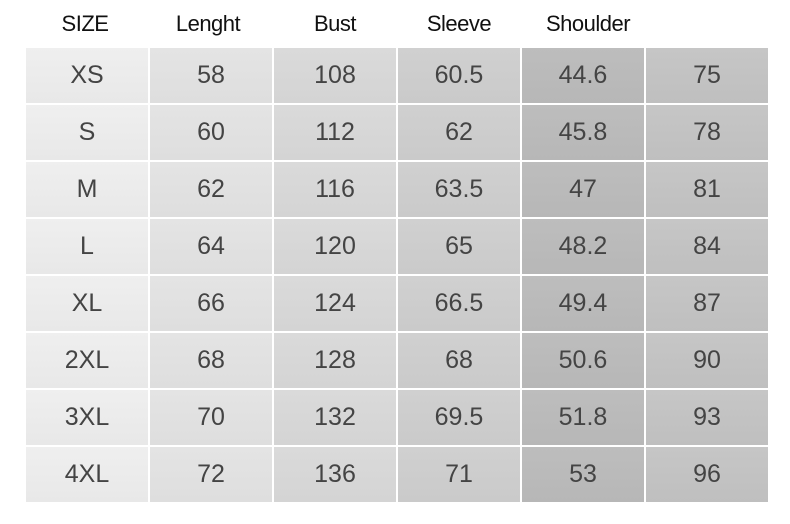  What do you see at coordinates (211, 417) in the screenshot?
I see `measurement-cell: 70` at bounding box center [211, 417].